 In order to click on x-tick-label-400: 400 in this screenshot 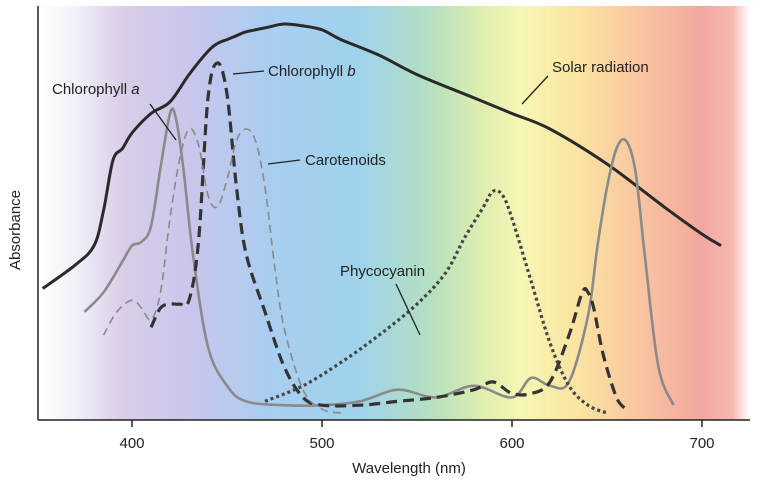, I will do `click(131, 443)`.